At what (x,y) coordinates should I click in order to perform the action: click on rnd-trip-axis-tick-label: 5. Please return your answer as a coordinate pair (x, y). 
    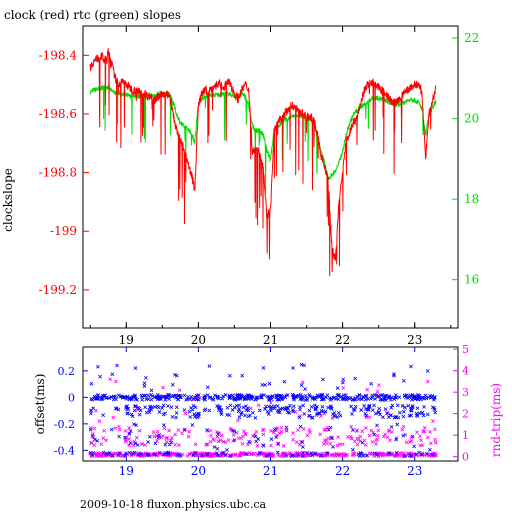
    Looking at the image, I should click on (465, 349).